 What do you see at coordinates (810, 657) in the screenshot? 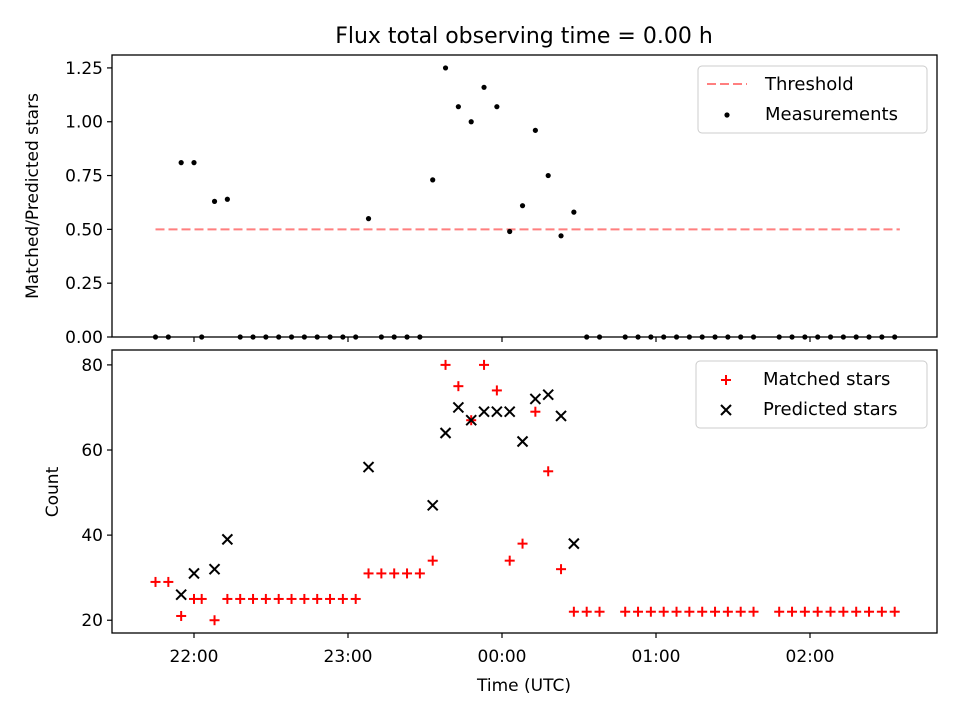
I see `bottom-xtick-label: 02:00` at bounding box center [810, 657].